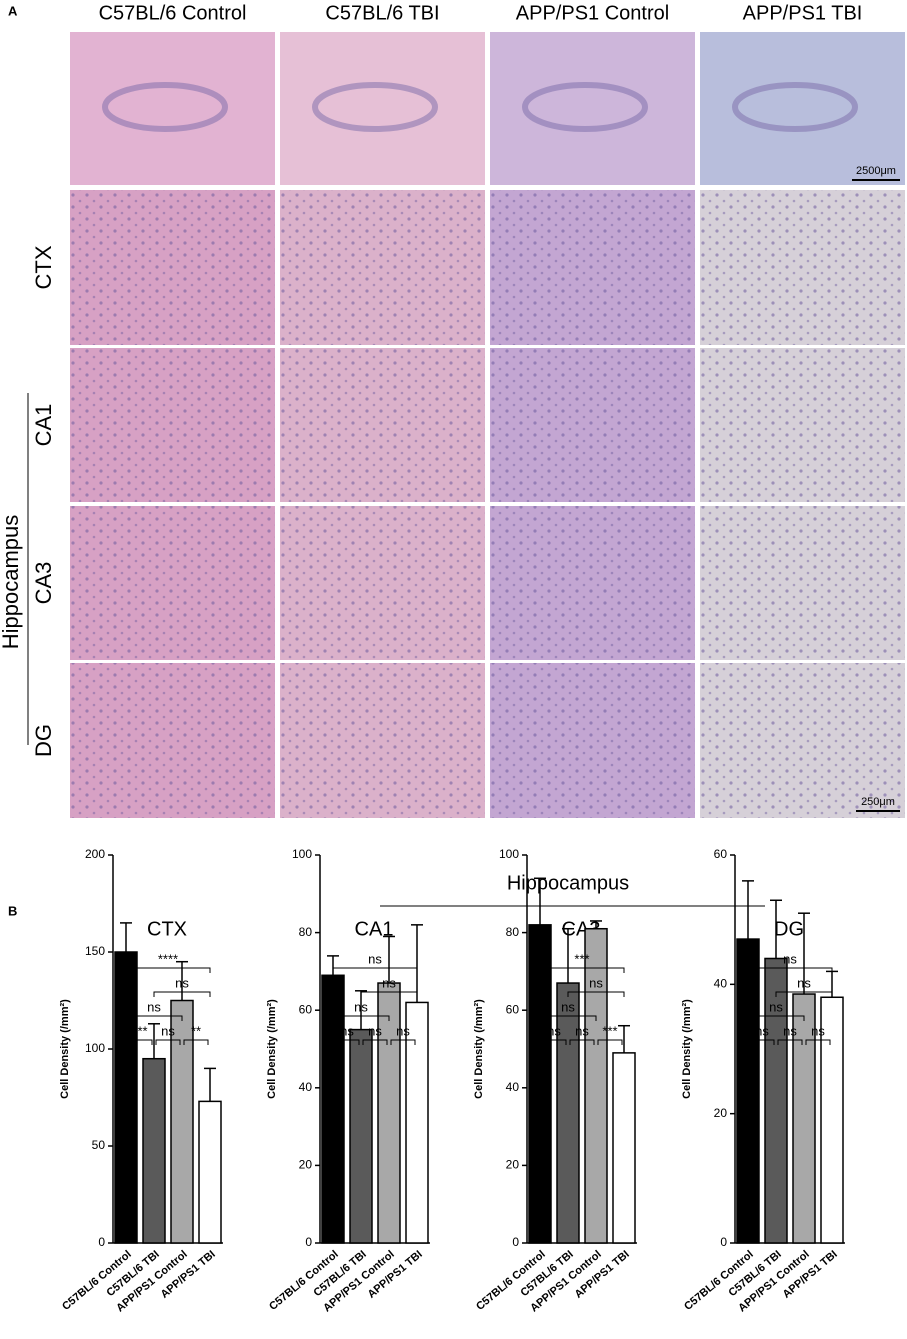 This screenshot has width=907, height=1339. I want to click on column-title: C57BL/6 TBI, so click(382, 13).